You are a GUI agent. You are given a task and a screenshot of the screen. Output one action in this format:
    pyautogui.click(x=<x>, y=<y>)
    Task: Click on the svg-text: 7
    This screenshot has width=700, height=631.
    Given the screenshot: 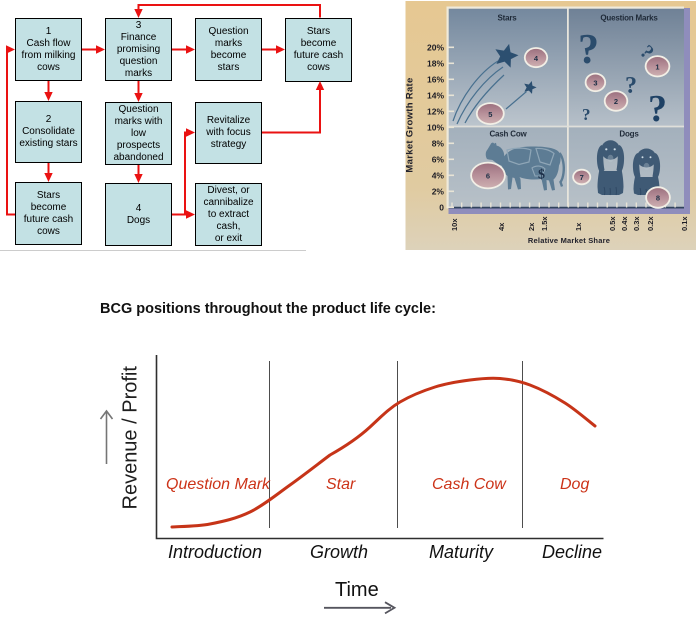 What is the action you would take?
    pyautogui.click(x=582, y=177)
    